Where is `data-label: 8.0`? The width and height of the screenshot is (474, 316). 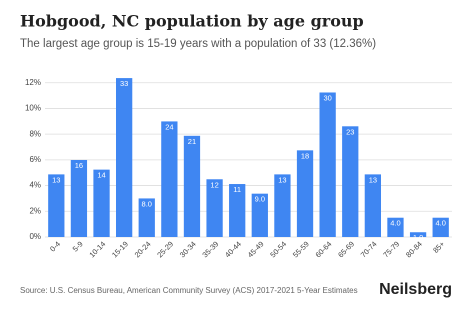
data-label: 8.0 is located at coordinates (147, 203).